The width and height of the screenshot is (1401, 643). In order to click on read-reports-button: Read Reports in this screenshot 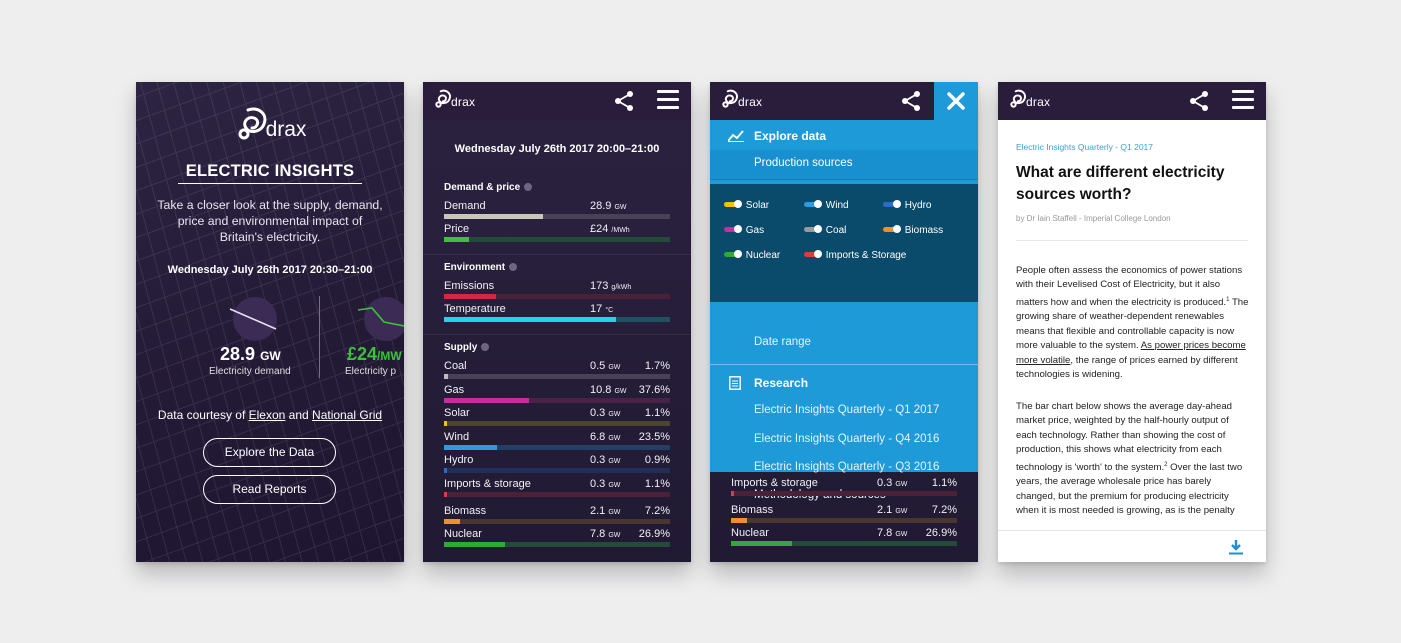, I will do `click(269, 489)`.